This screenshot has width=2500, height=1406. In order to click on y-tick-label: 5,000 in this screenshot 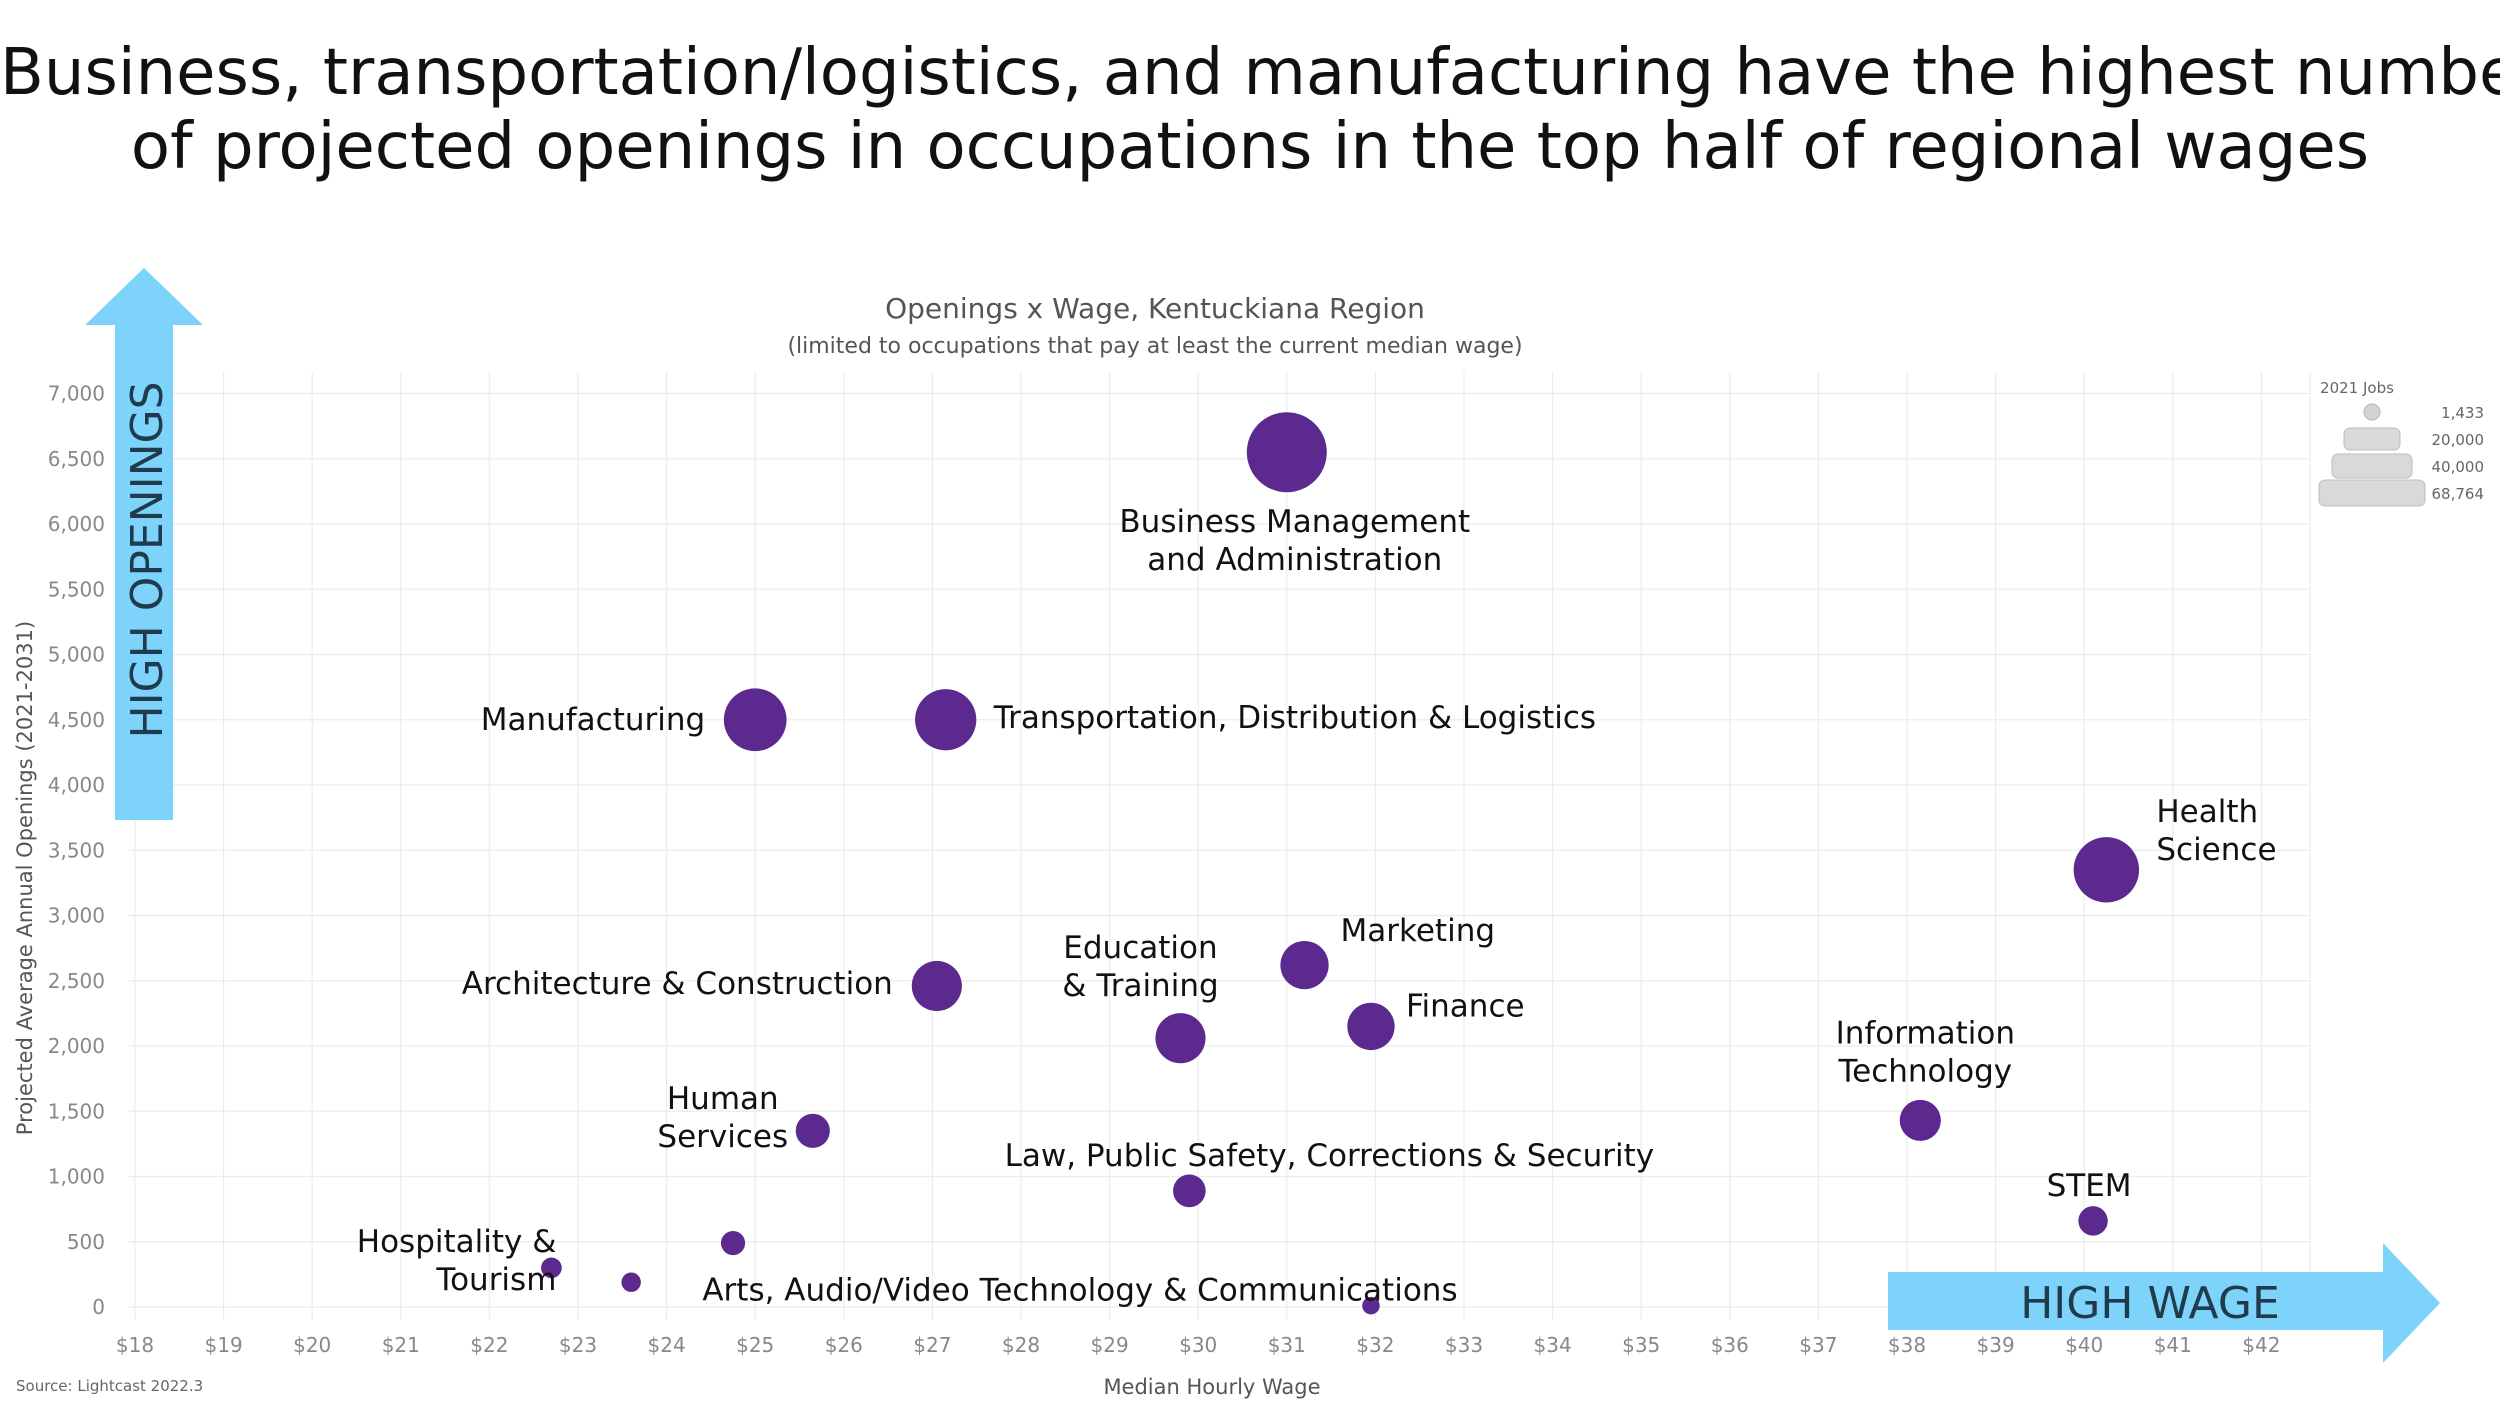, I will do `click(76, 655)`.